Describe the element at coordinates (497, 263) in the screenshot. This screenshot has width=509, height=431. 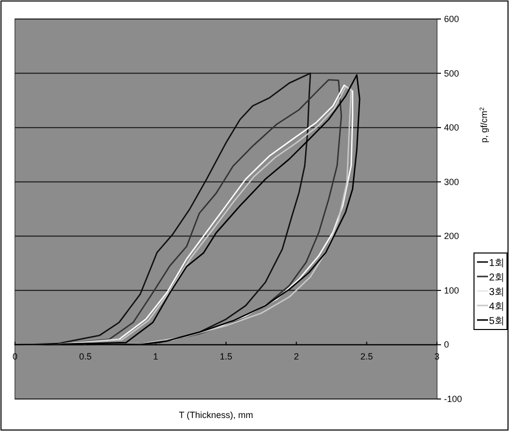
I see `legend-label: 1회` at that location.